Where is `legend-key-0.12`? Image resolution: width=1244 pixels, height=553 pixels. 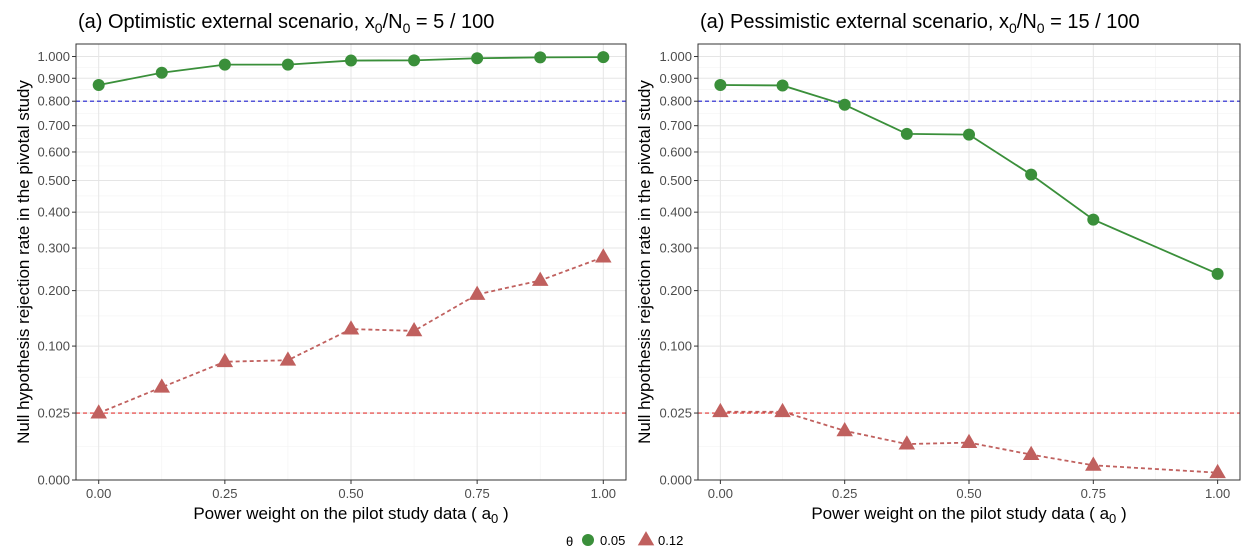 legend-key-0.12 is located at coordinates (646, 538).